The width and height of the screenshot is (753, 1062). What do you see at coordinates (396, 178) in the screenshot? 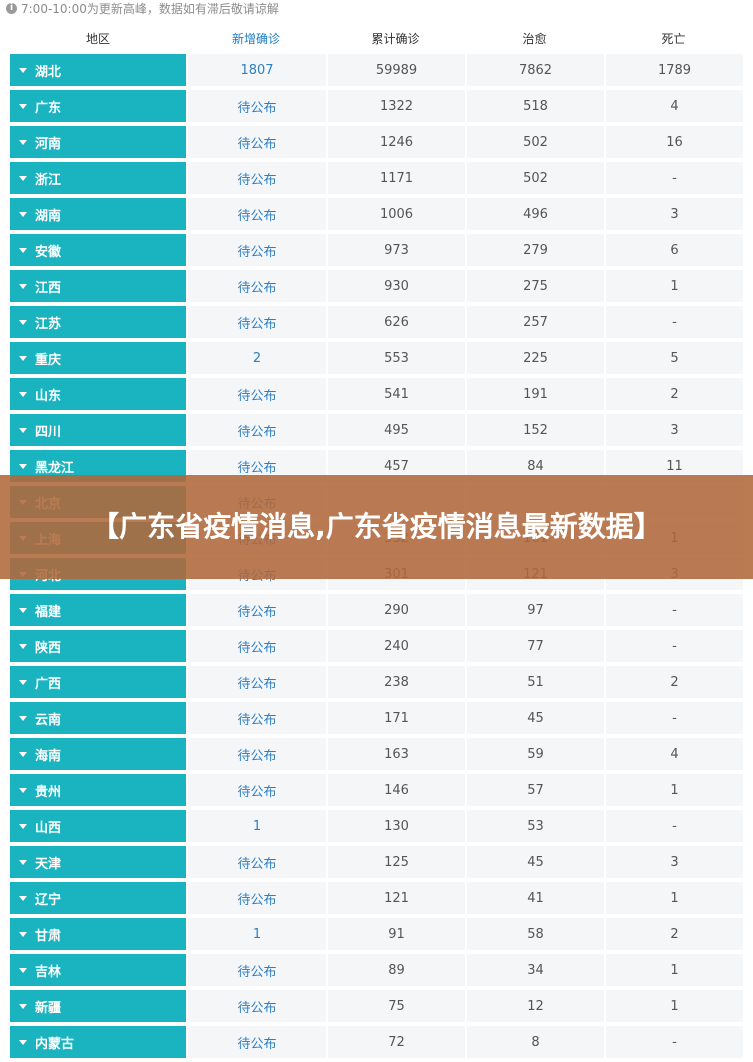
I see `total-confirmed-cell: 1171` at bounding box center [396, 178].